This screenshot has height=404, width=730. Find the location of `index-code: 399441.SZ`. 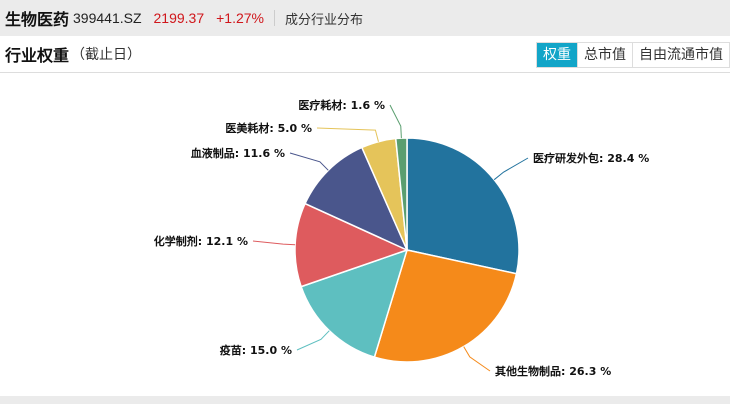

index-code: 399441.SZ is located at coordinates (107, 18).